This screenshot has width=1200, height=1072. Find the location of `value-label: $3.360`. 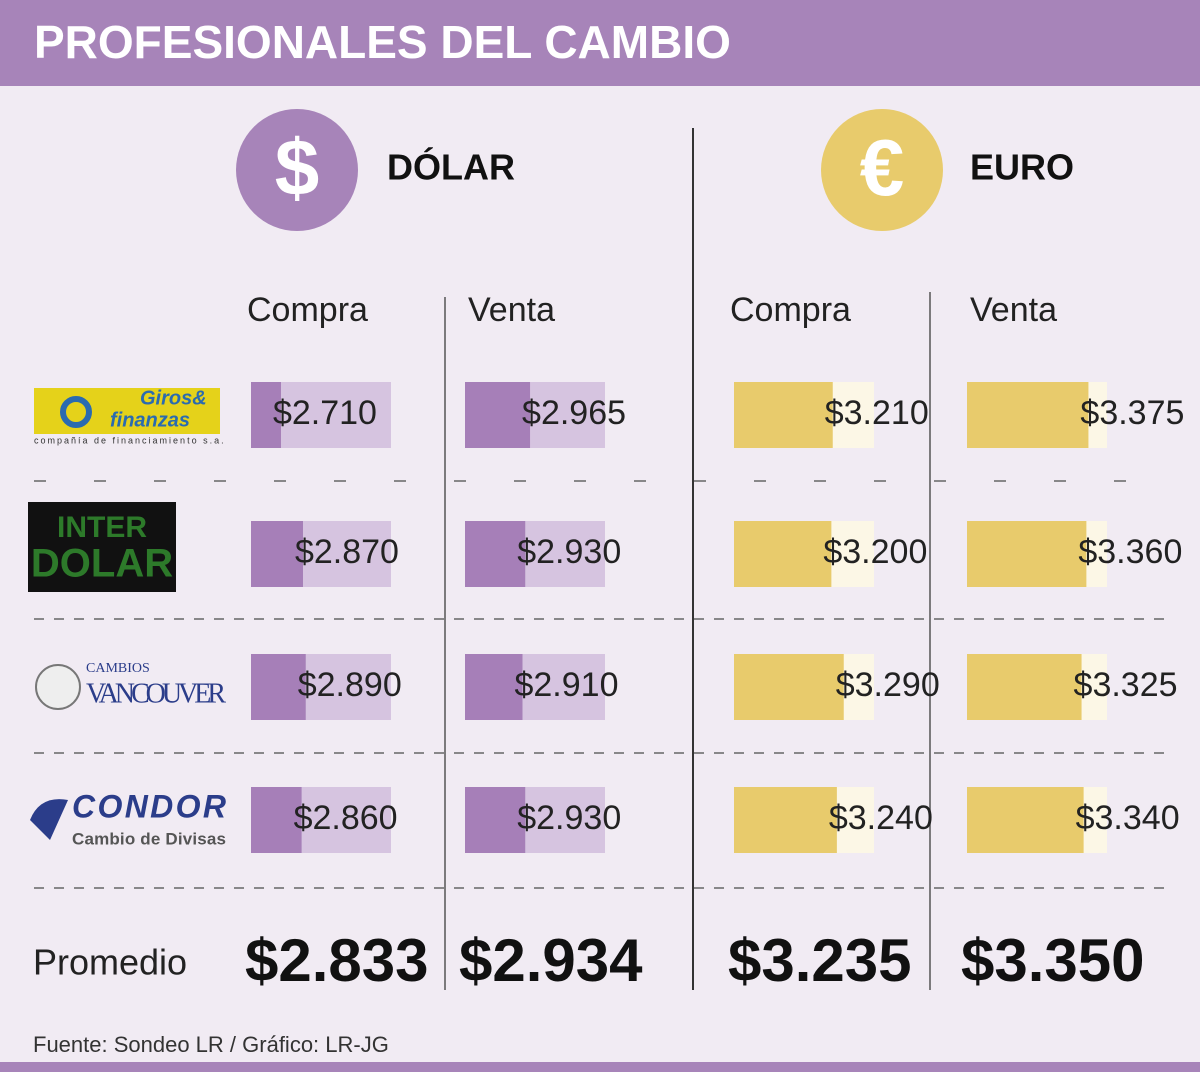

value-label: $3.360 is located at coordinates (1130, 552).